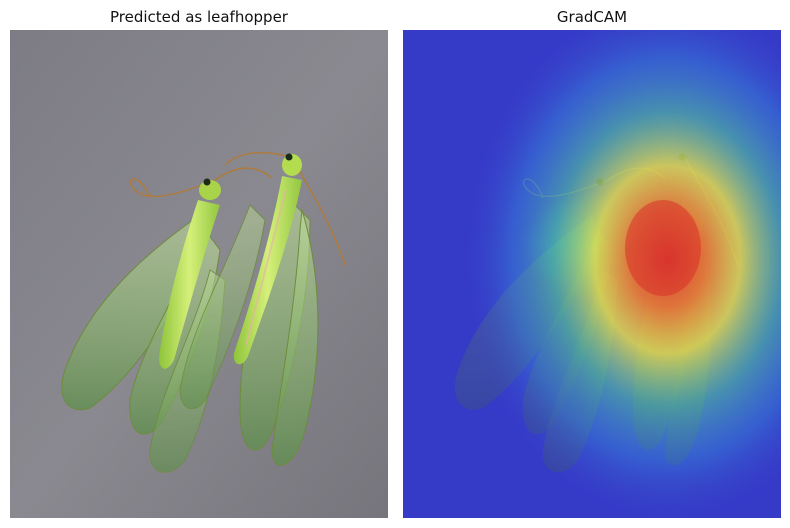 The height and width of the screenshot is (528, 790). I want to click on right-insect-wings, so click(249, 332).